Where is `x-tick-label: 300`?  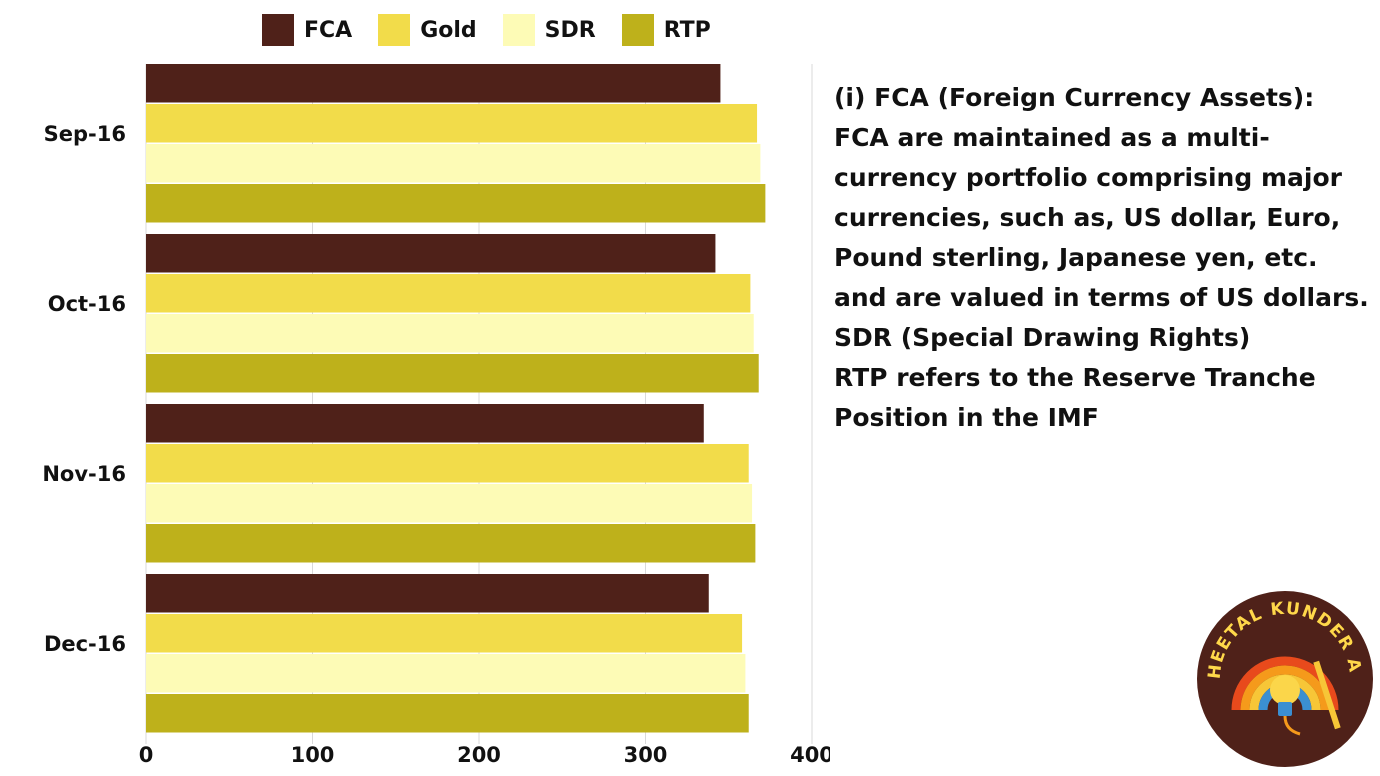
x-tick-label: 300 is located at coordinates (646, 755).